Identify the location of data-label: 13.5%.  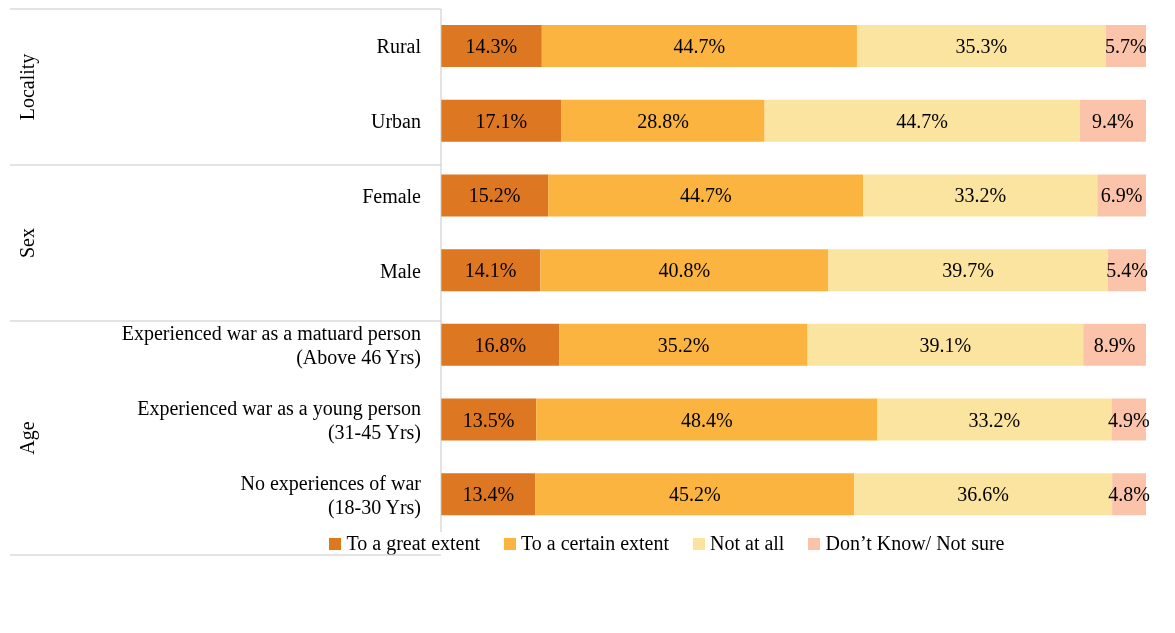
(488, 419).